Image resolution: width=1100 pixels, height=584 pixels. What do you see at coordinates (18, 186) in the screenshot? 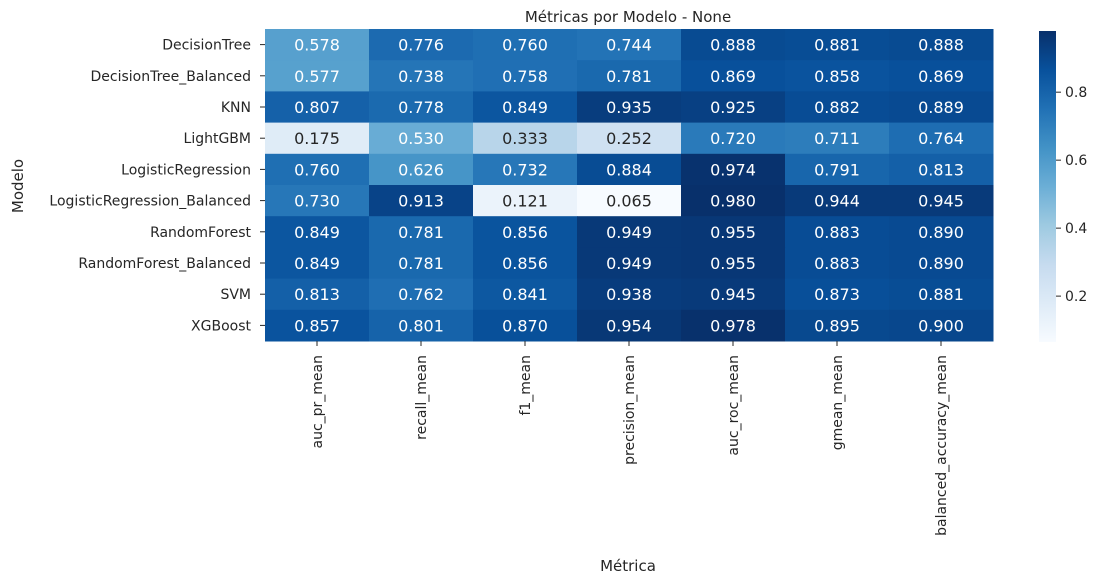
I see `y-axis-label: Modelo` at bounding box center [18, 186].